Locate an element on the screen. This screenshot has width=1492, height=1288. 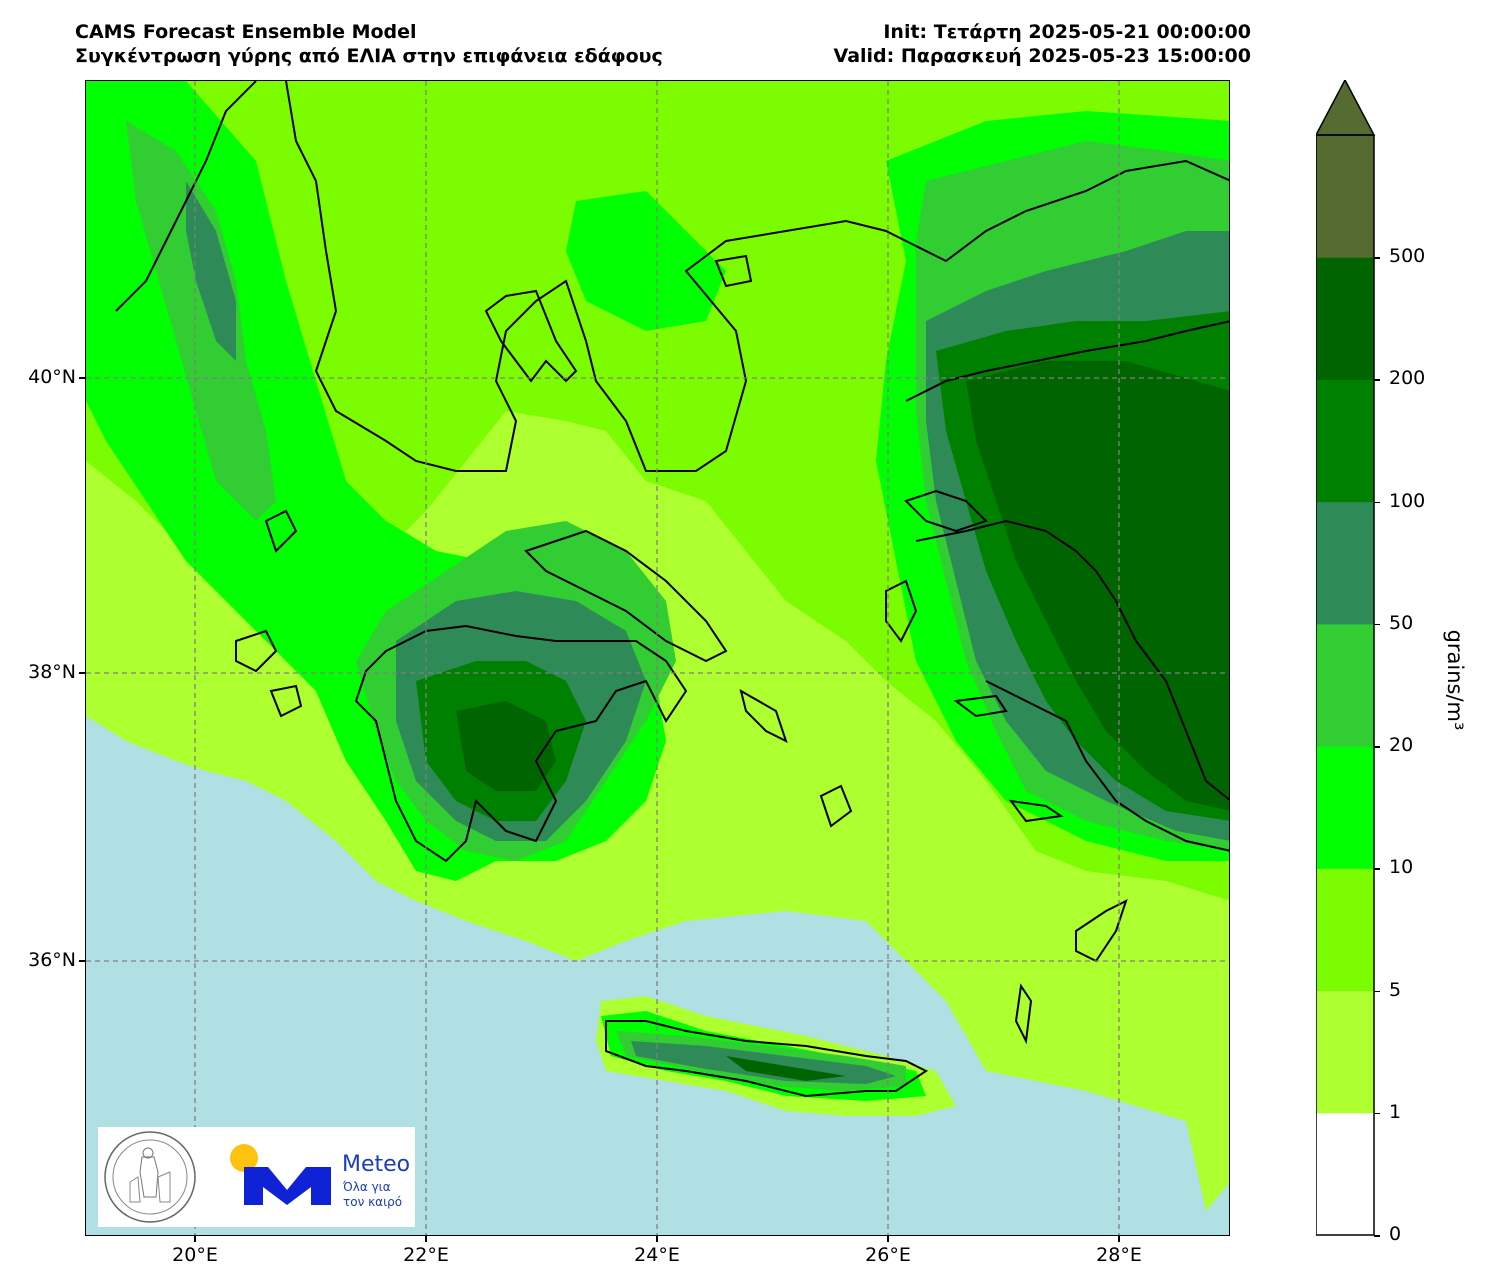
meteo-brand: Meteo is located at coordinates (376, 1164).